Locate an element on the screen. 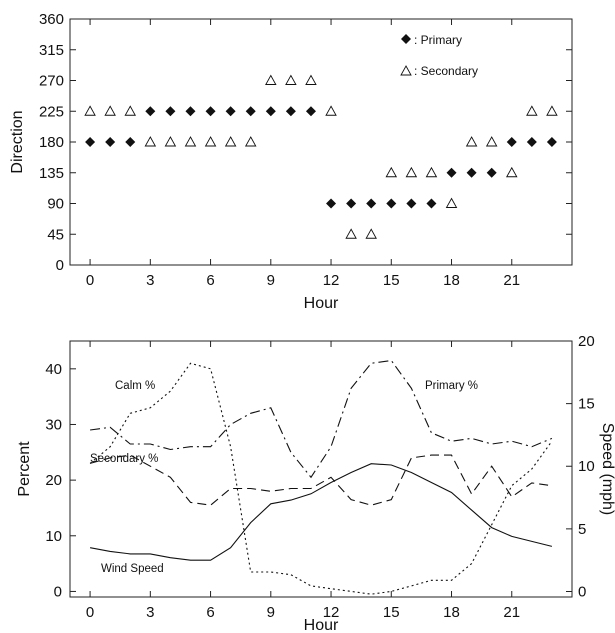 Image resolution: width=615 pixels, height=633 pixels. legend-primary-label: : Primary is located at coordinates (438, 40).